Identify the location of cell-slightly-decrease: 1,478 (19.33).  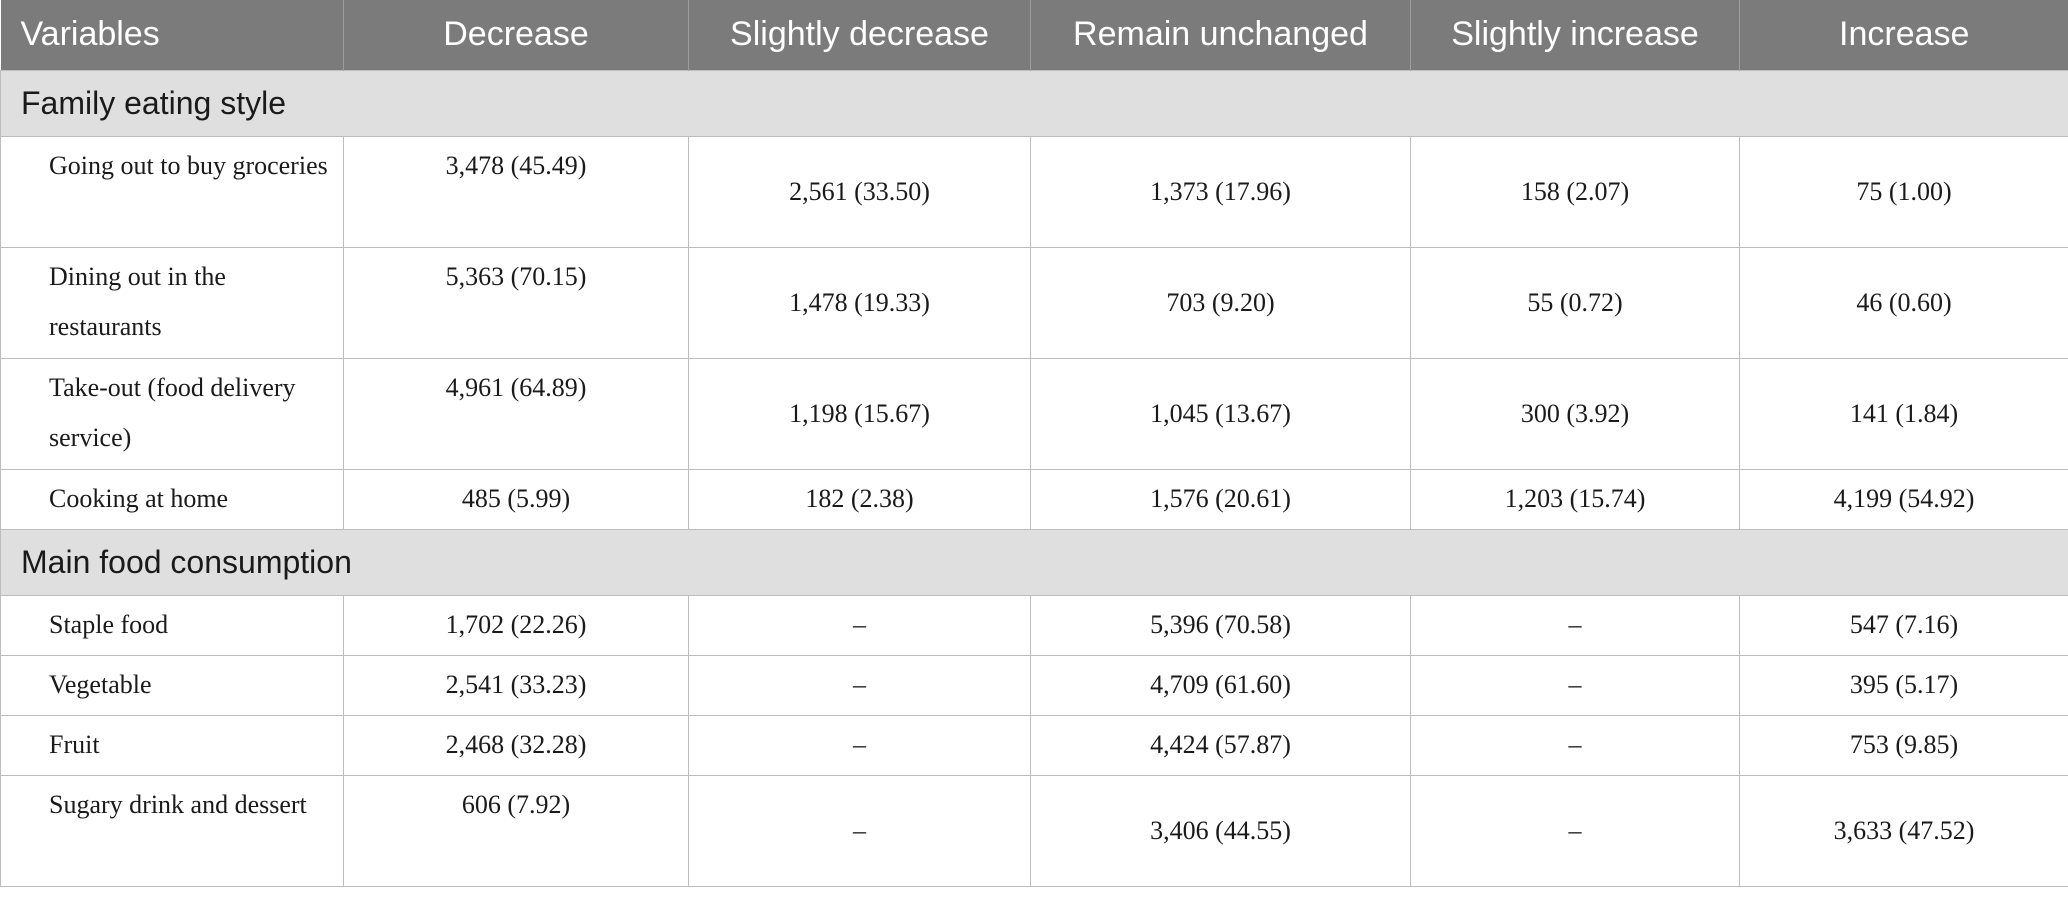
(859, 302).